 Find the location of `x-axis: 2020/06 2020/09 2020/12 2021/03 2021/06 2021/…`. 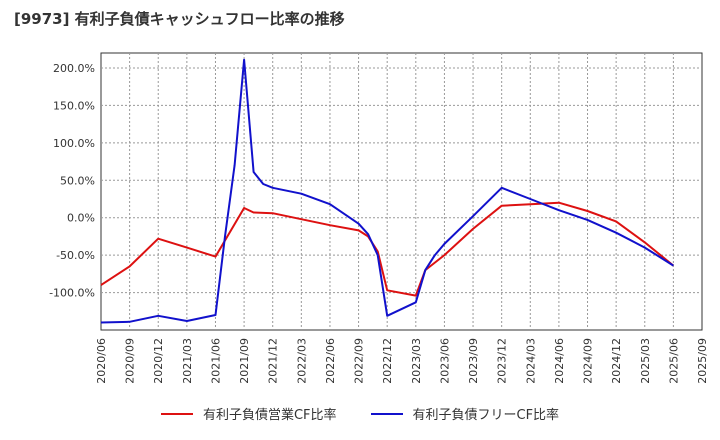

x-axis: 2020/06 2020/09 2020/12 2021/03 2021/06 2021/… is located at coordinates (402, 361).